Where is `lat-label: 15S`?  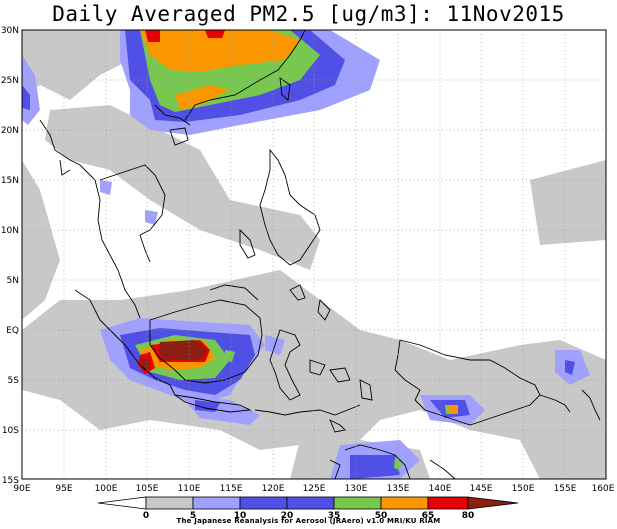
lat-label: 15S is located at coordinates (10, 481).